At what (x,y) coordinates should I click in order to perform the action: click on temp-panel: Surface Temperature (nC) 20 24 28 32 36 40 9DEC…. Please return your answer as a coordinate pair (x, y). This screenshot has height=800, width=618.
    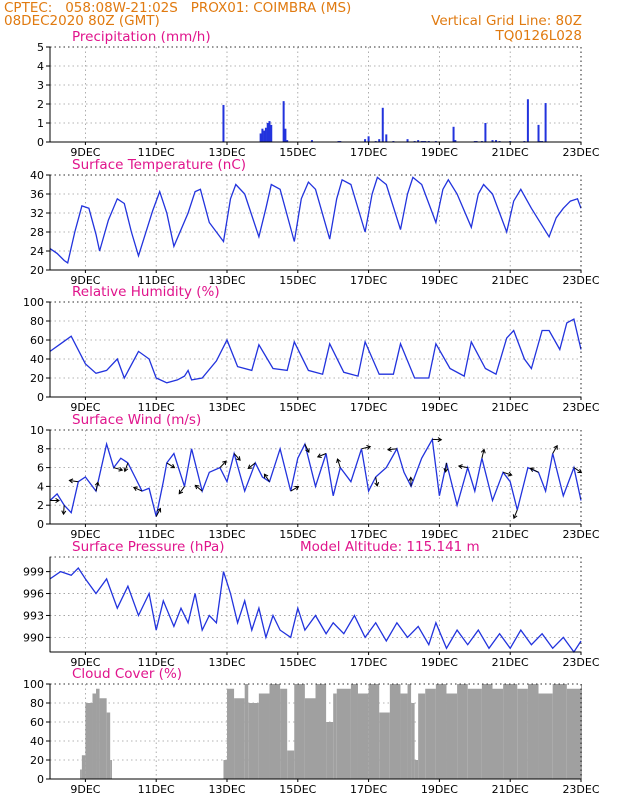
    Looking at the image, I should click on (315, 222).